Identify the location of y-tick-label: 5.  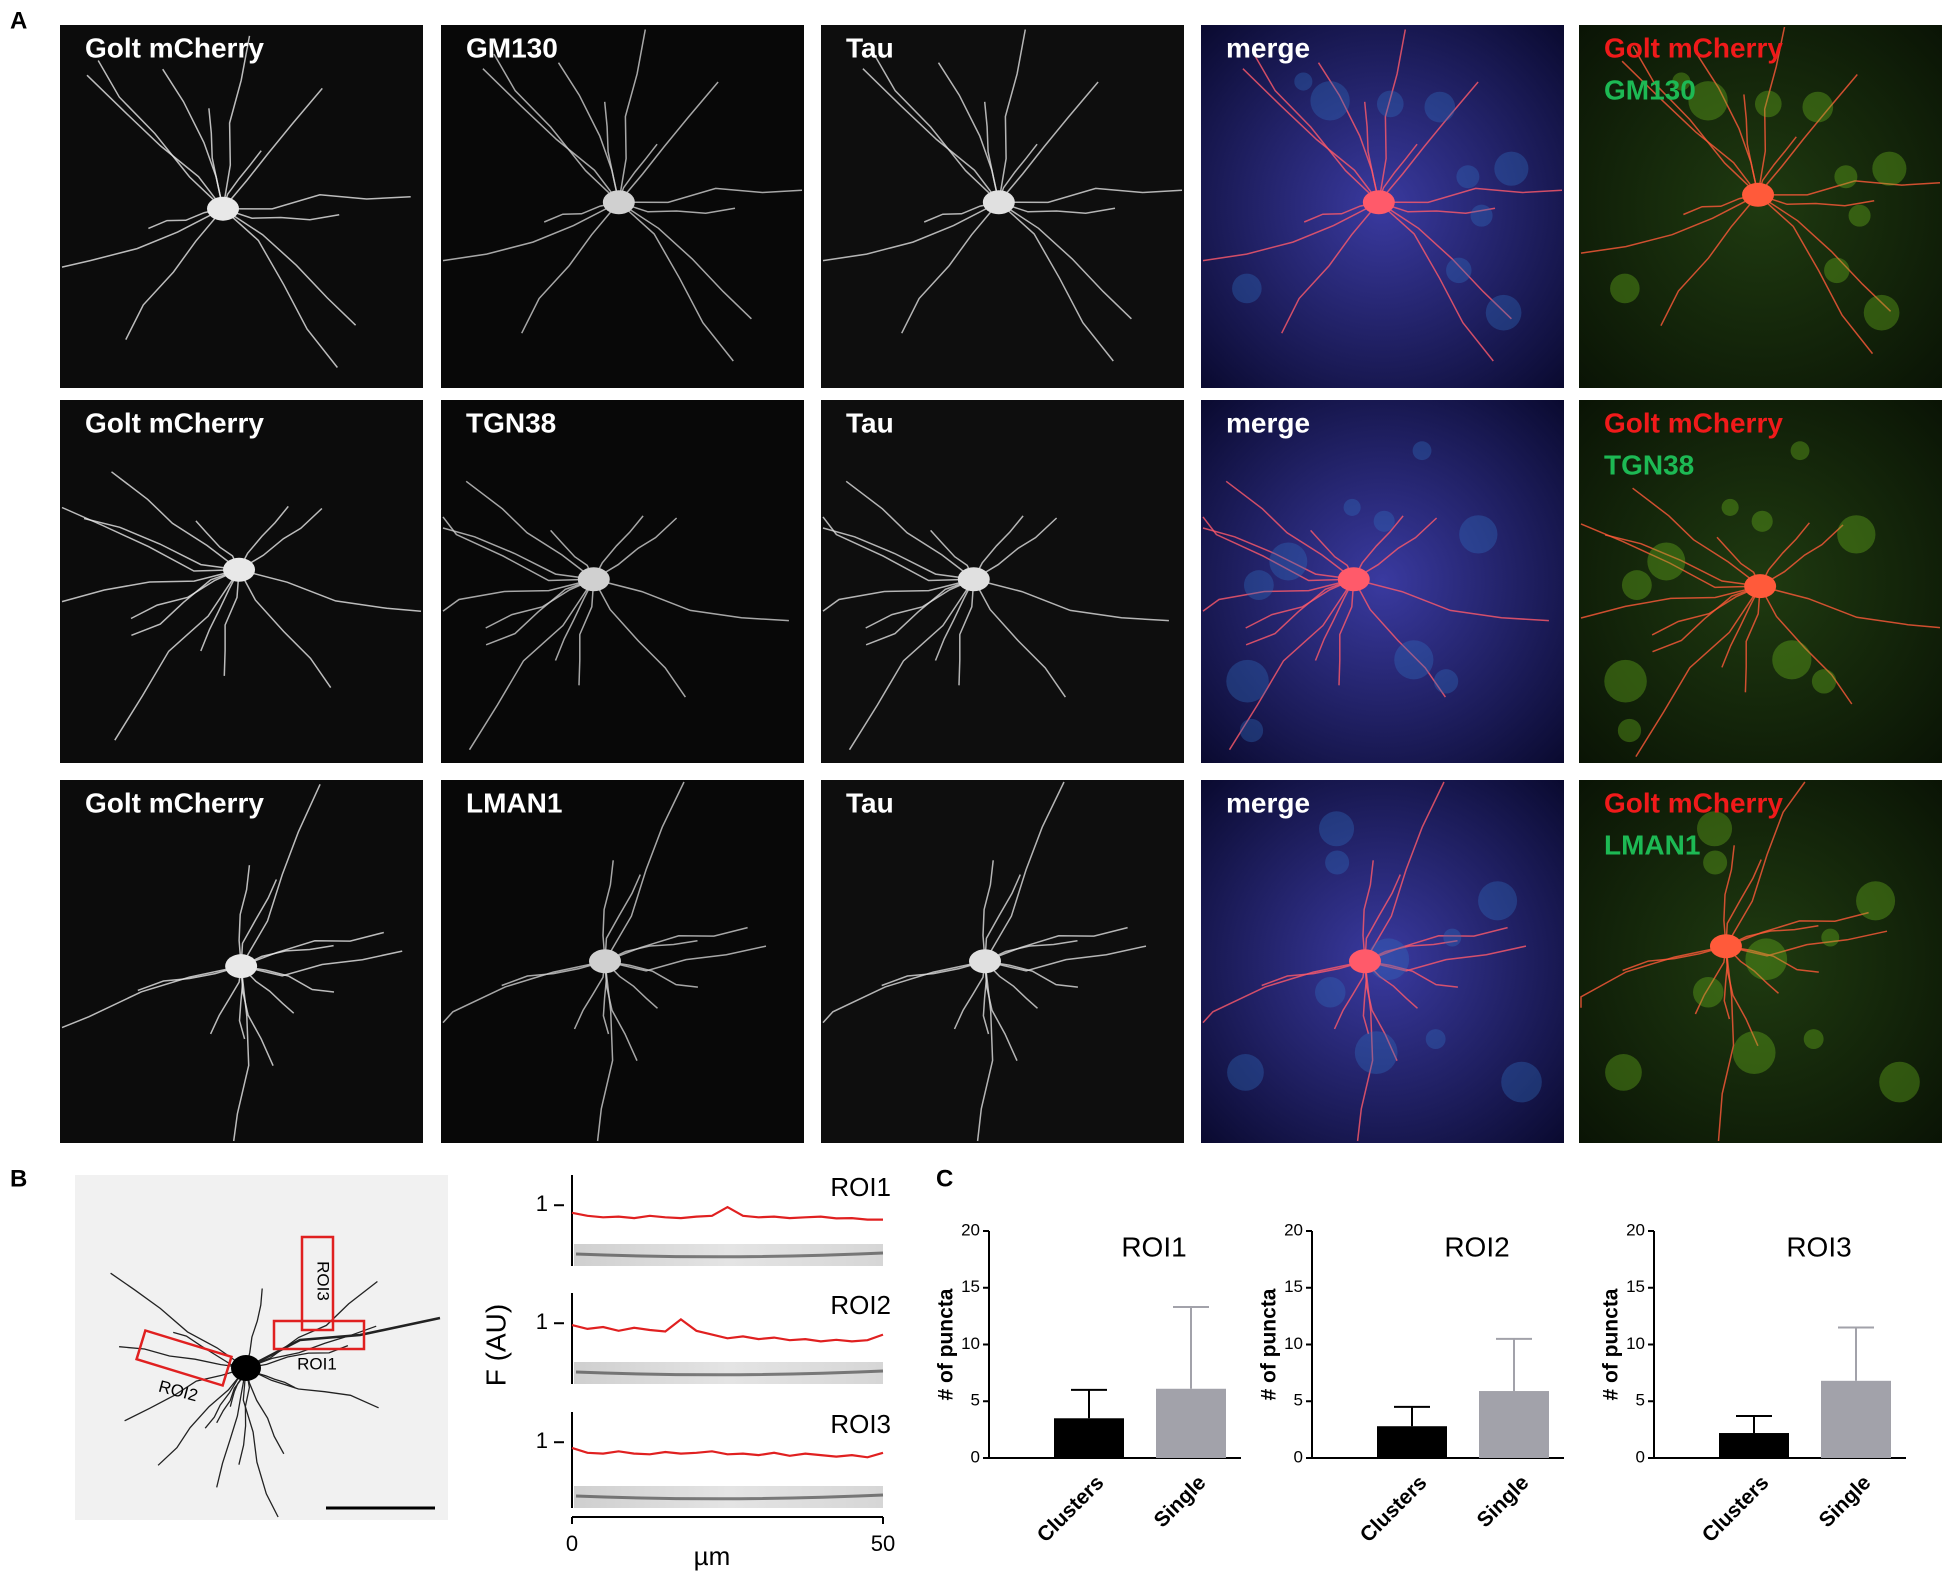
(1640, 1400).